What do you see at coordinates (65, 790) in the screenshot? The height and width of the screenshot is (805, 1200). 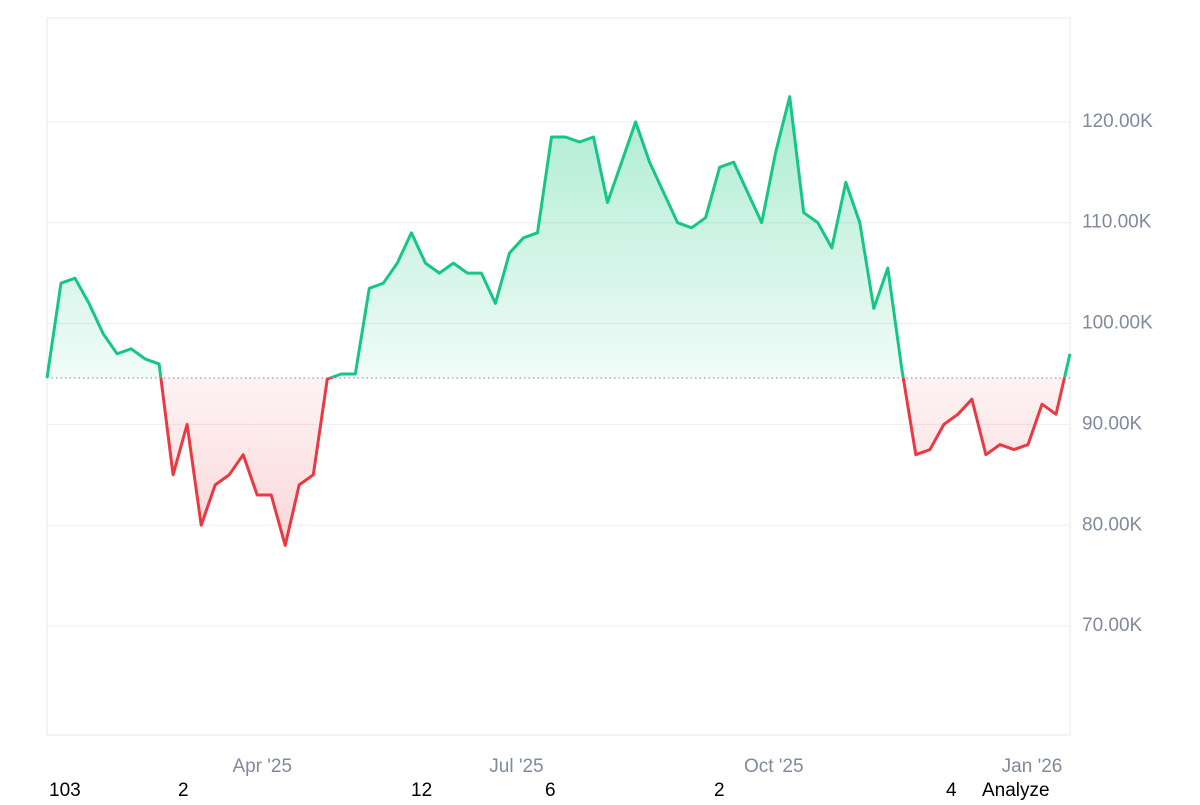 I see `footer-item: 103` at bounding box center [65, 790].